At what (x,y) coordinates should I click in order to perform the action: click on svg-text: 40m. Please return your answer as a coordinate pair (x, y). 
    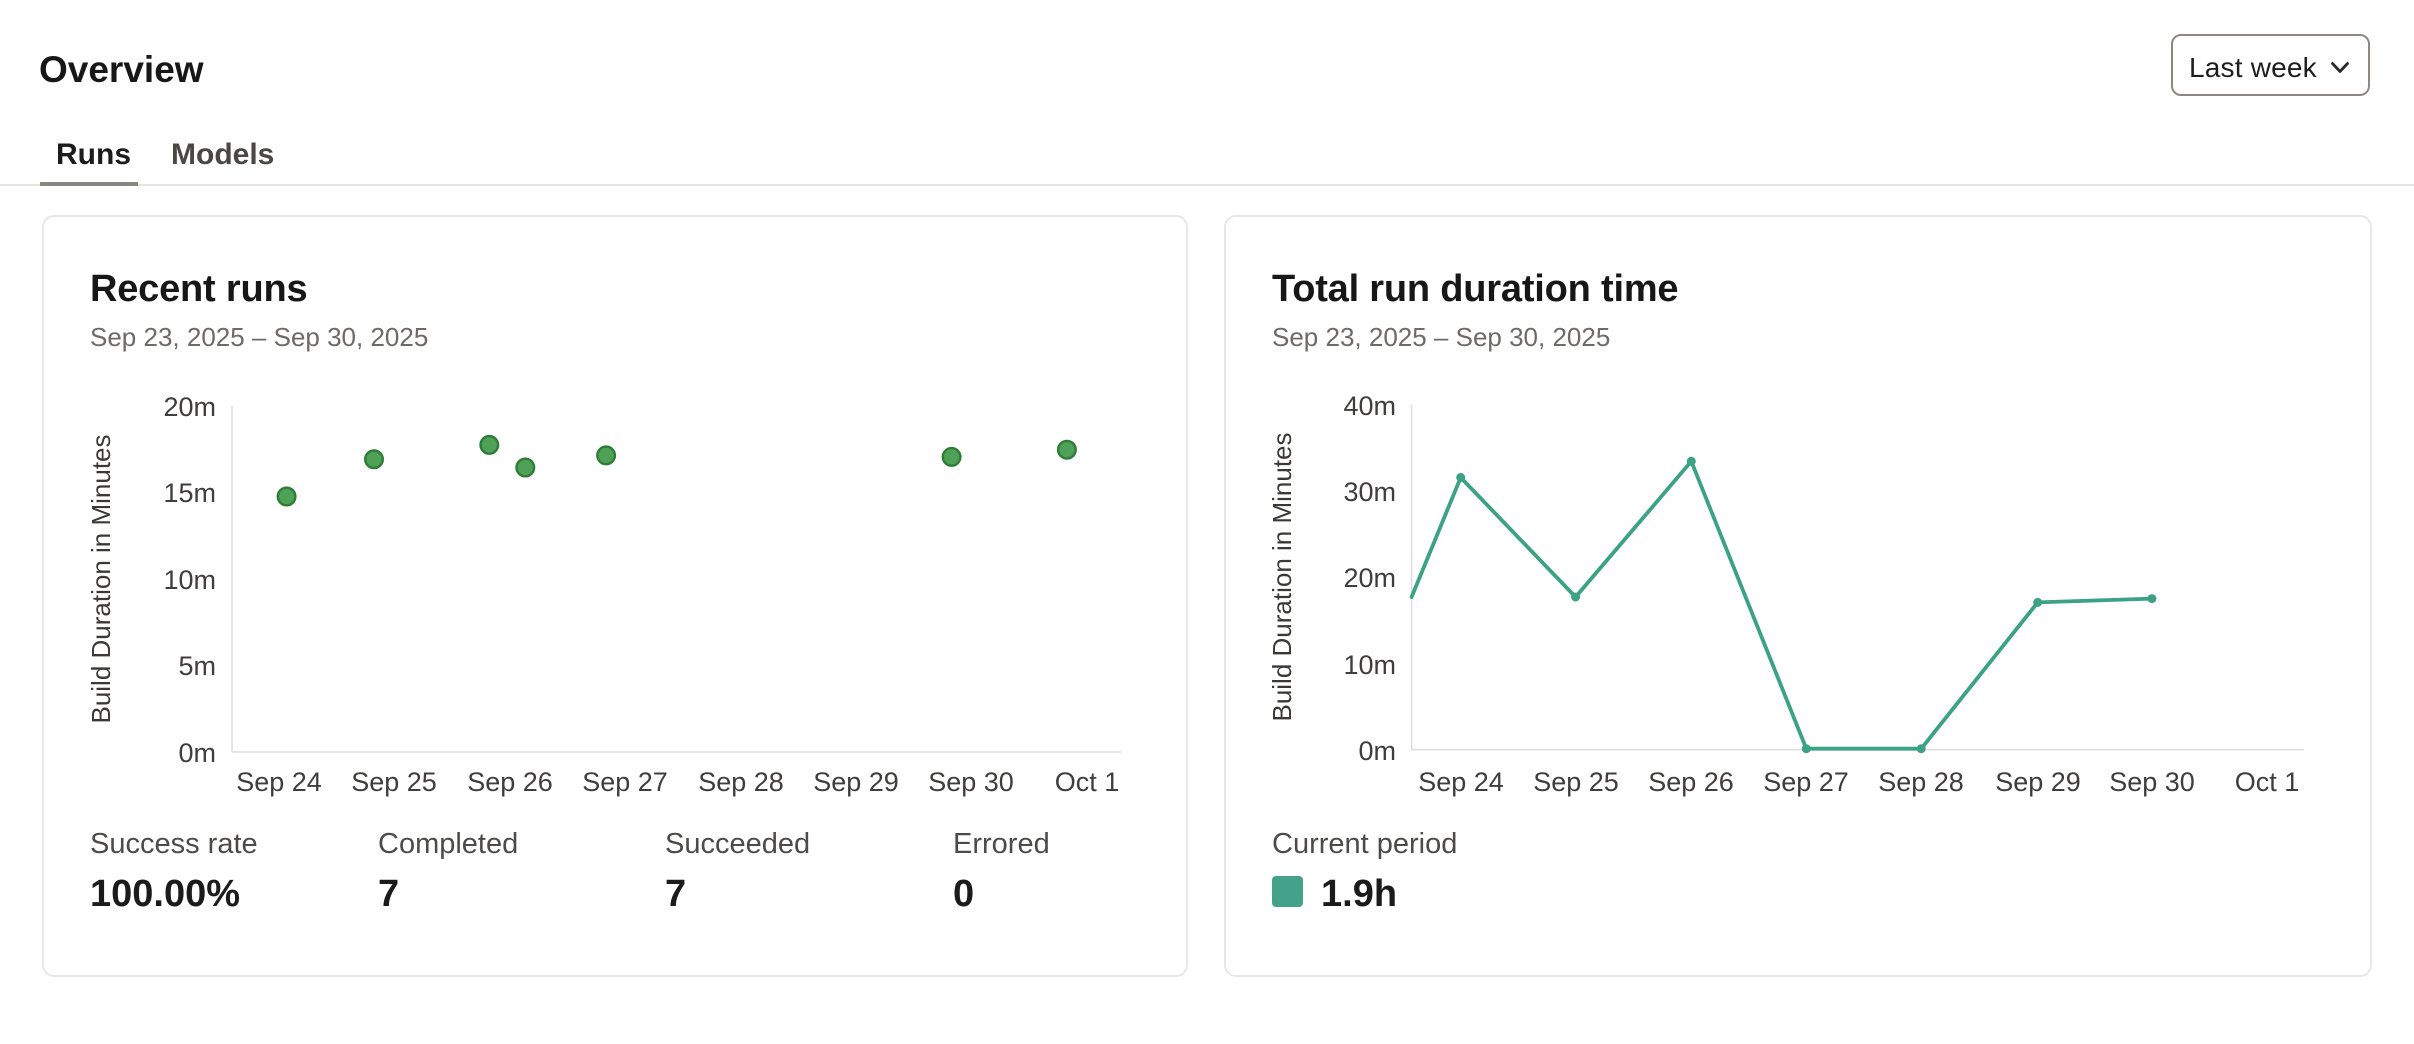
    Looking at the image, I should click on (1369, 406).